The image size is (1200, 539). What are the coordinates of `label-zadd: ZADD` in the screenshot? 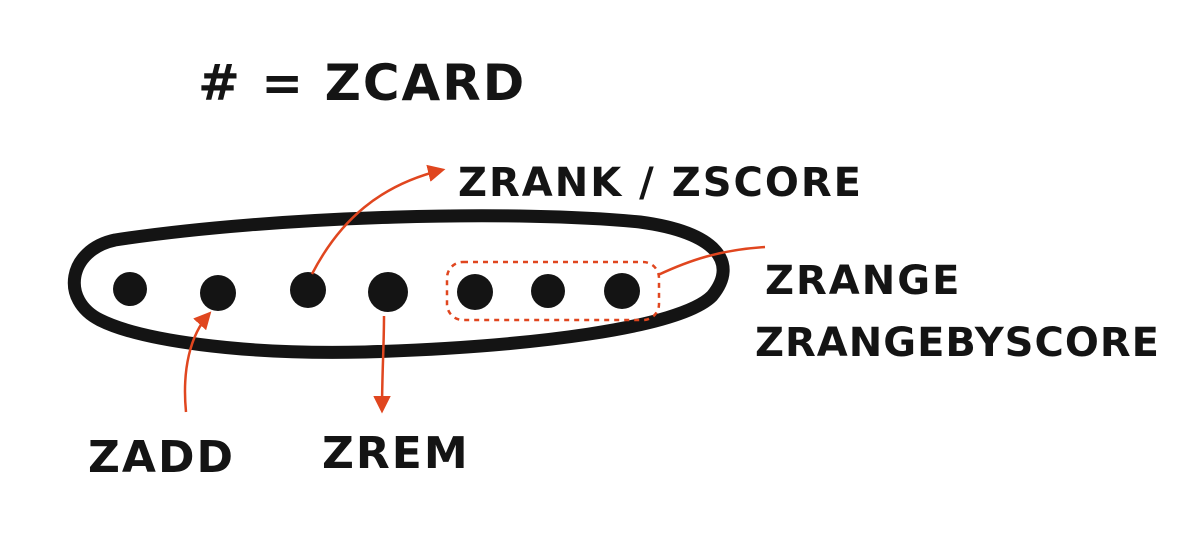 It's located at (161, 457).